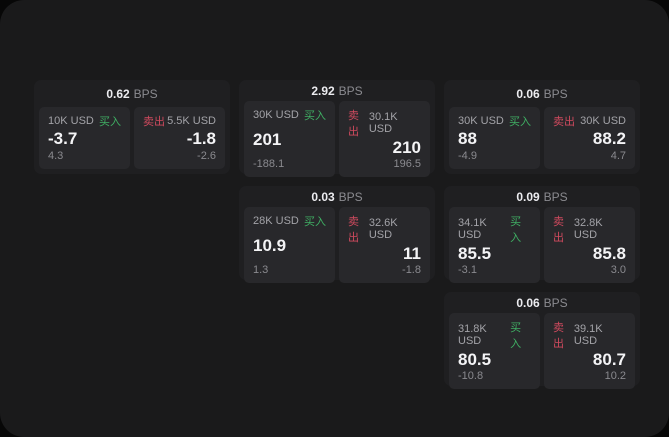 The height and width of the screenshot is (437, 669). What do you see at coordinates (589, 229) in the screenshot?
I see `panel-top-row: 卖出 32.8K USD` at bounding box center [589, 229].